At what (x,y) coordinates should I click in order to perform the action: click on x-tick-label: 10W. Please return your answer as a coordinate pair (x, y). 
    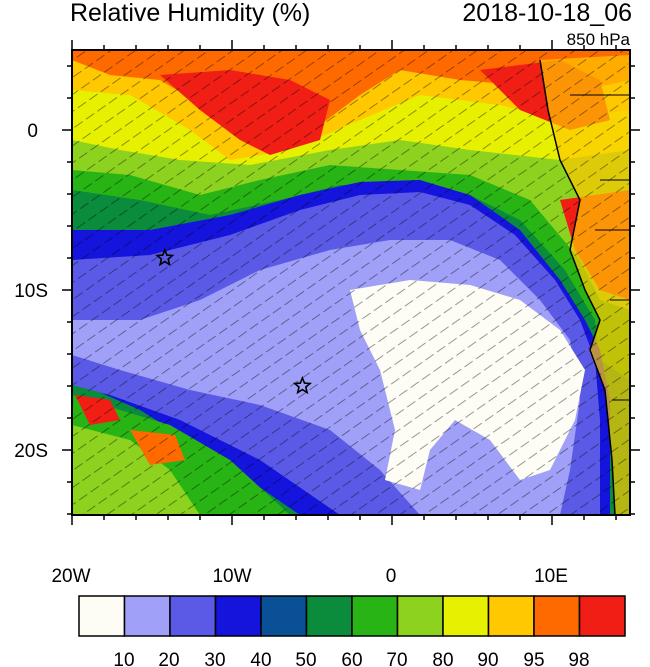
    Looking at the image, I should click on (231, 576).